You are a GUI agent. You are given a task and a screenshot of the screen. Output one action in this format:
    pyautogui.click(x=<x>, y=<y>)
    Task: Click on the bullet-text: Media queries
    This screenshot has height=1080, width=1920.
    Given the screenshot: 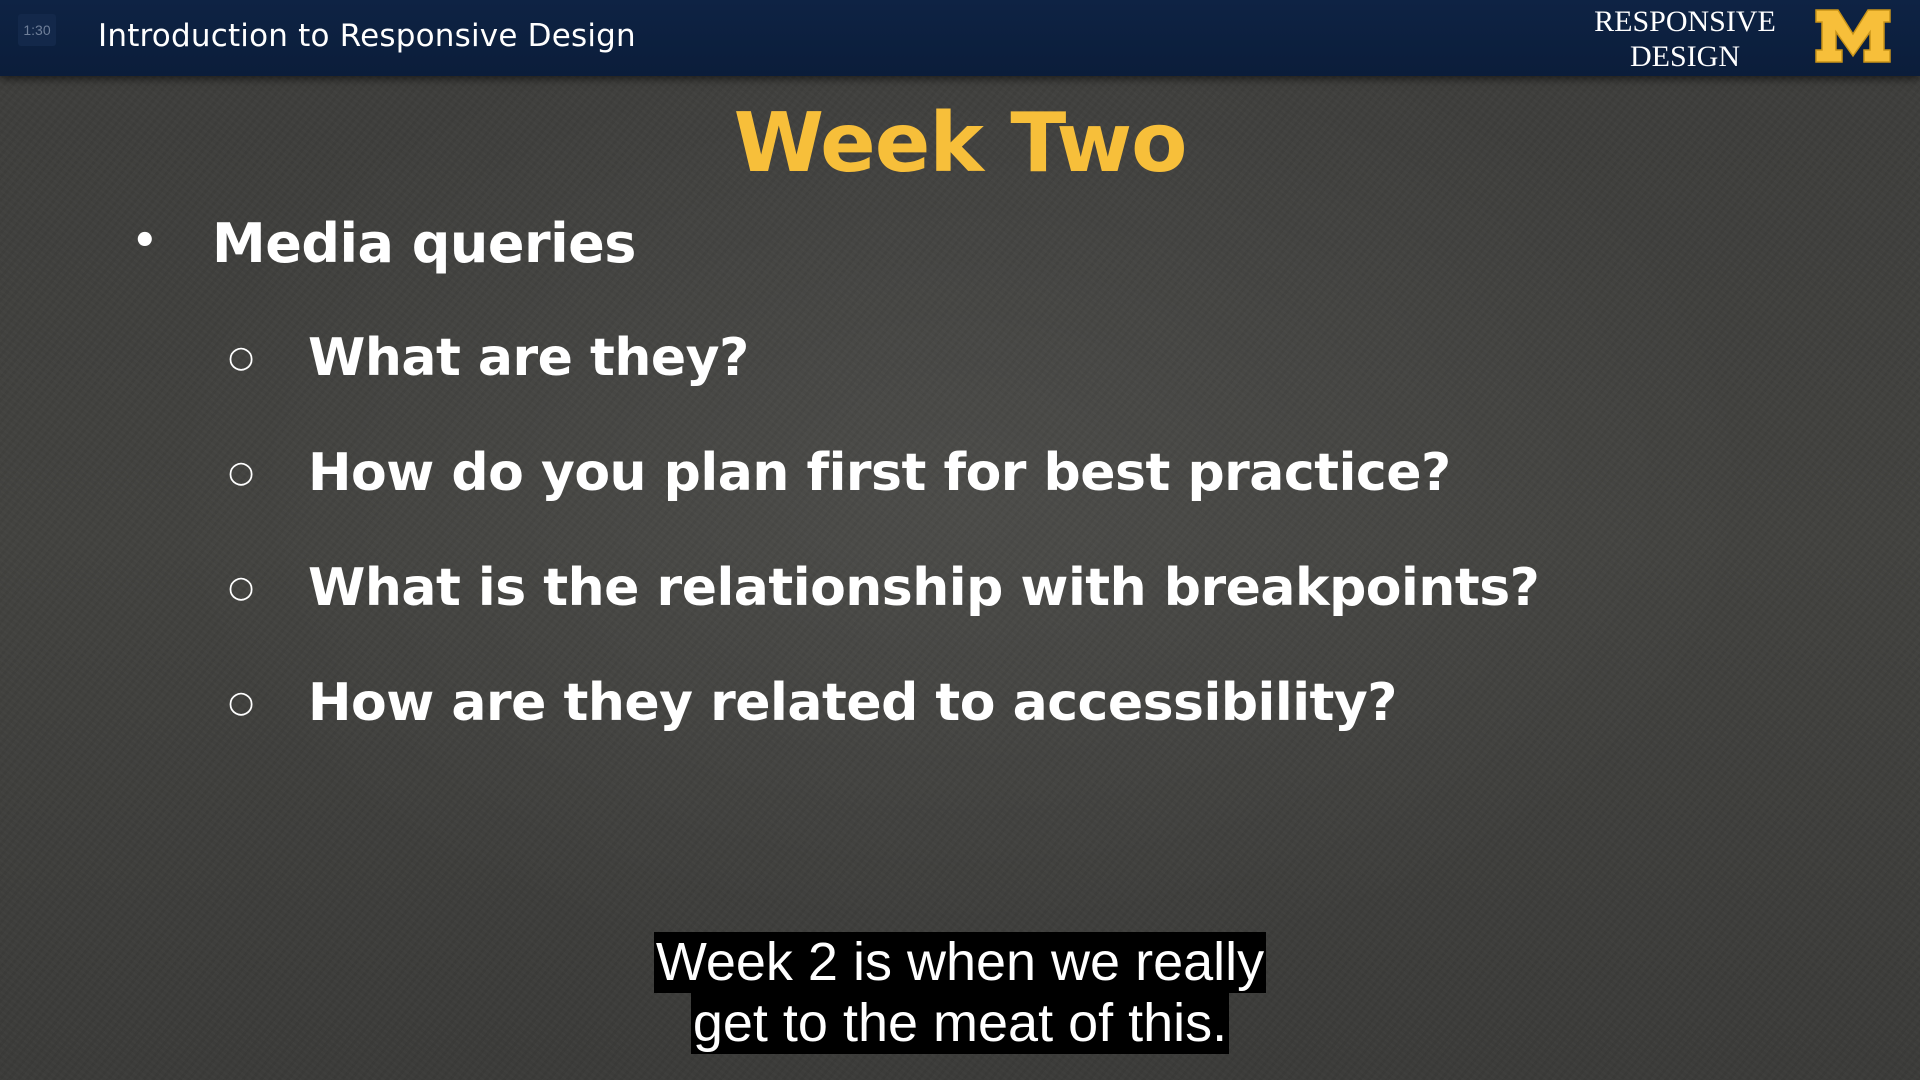 What is the action you would take?
    pyautogui.click(x=424, y=243)
    